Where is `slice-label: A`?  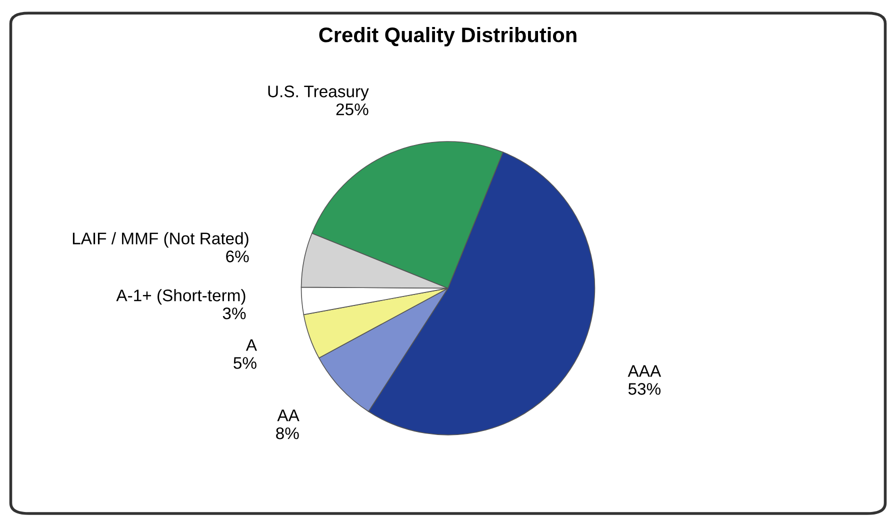 slice-label: A is located at coordinates (251, 345).